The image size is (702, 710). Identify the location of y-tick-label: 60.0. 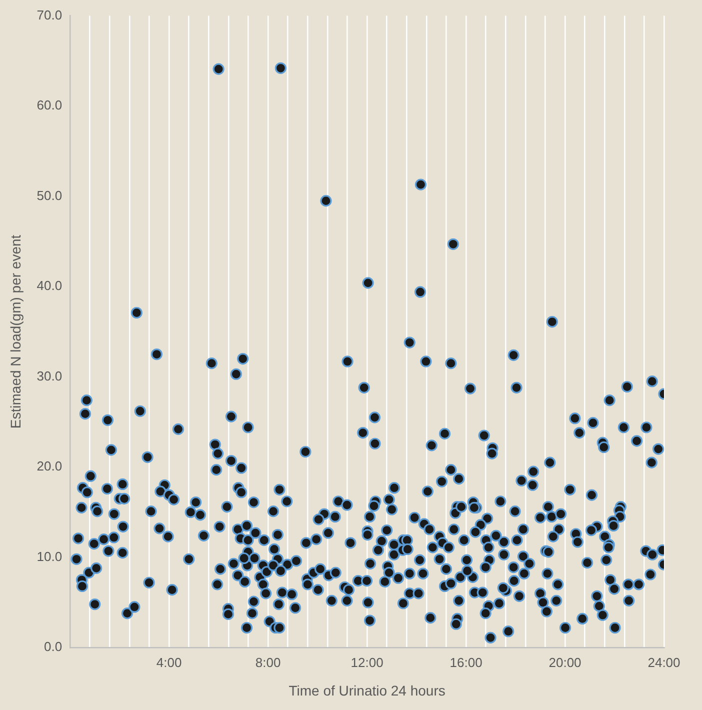
(49, 105).